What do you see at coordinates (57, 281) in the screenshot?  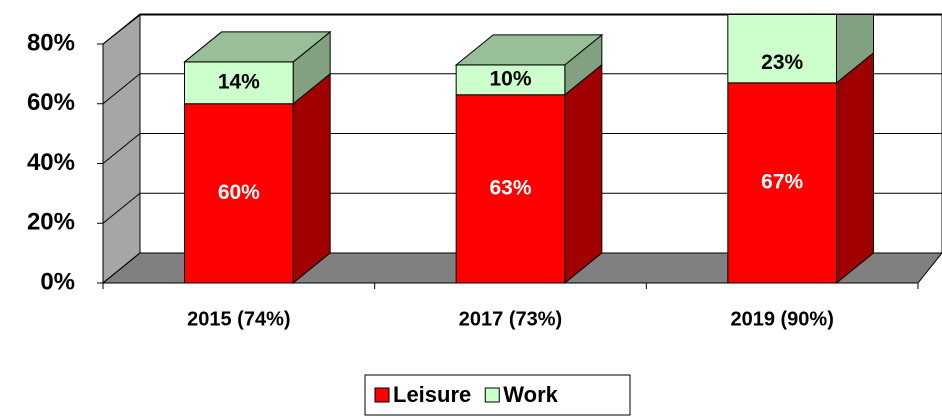 I see `y-tick-label: 0%` at bounding box center [57, 281].